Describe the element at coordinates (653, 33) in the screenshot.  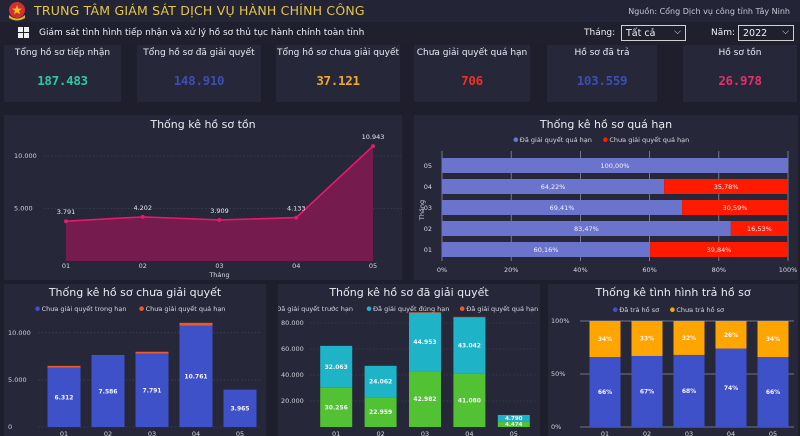
I see `month-select: Tất cả ⌵` at that location.